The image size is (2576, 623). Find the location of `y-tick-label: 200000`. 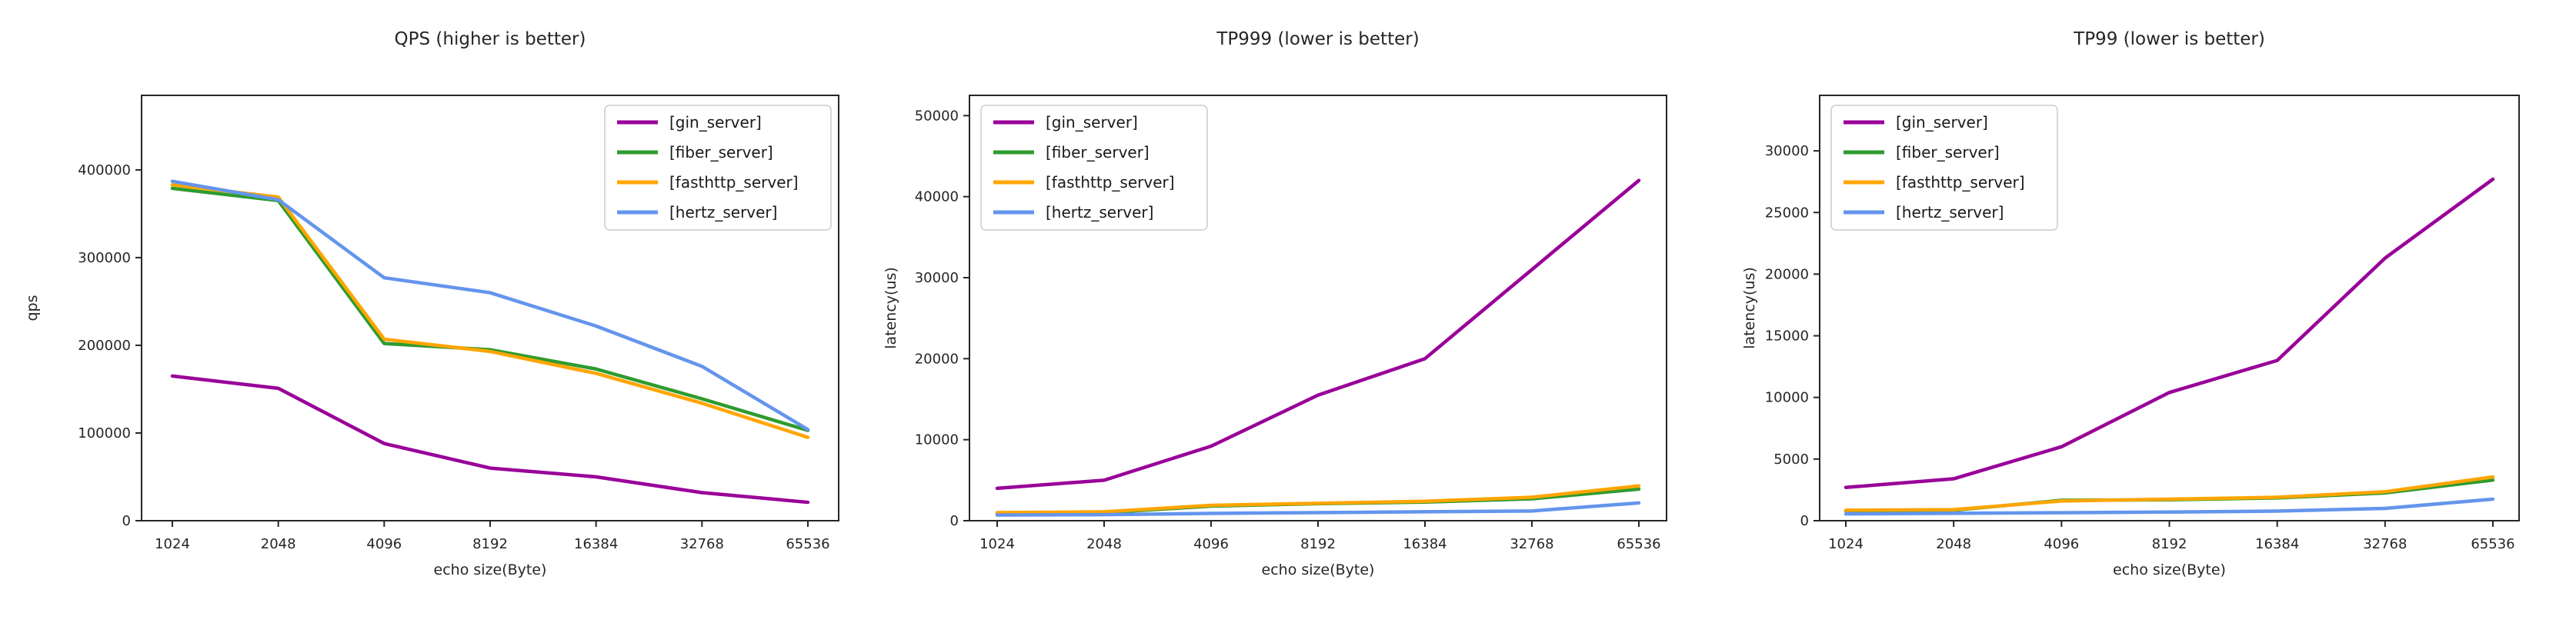

y-tick-label: 200000 is located at coordinates (105, 346).